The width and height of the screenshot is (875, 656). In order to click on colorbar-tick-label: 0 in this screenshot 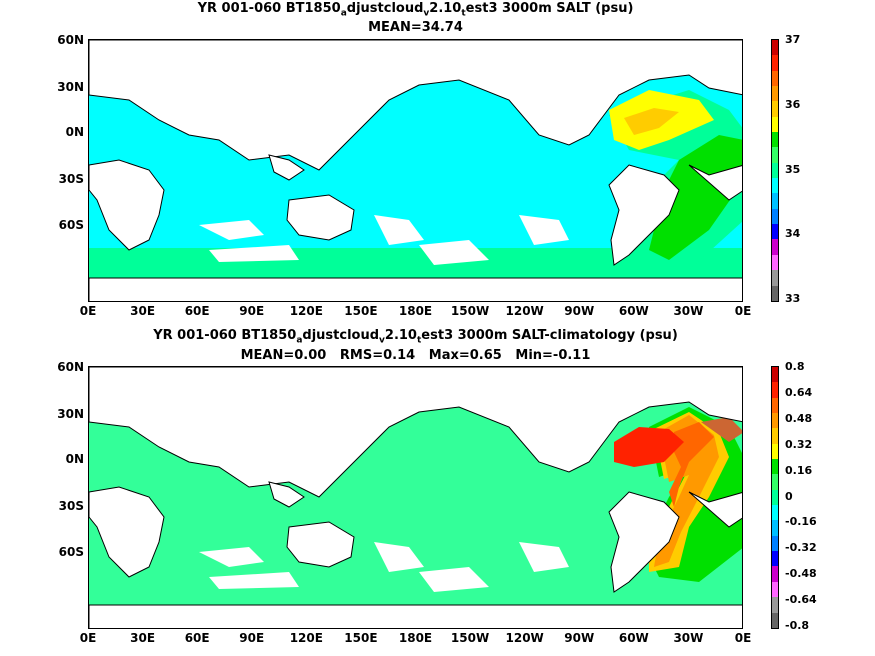, I will do `click(789, 496)`.